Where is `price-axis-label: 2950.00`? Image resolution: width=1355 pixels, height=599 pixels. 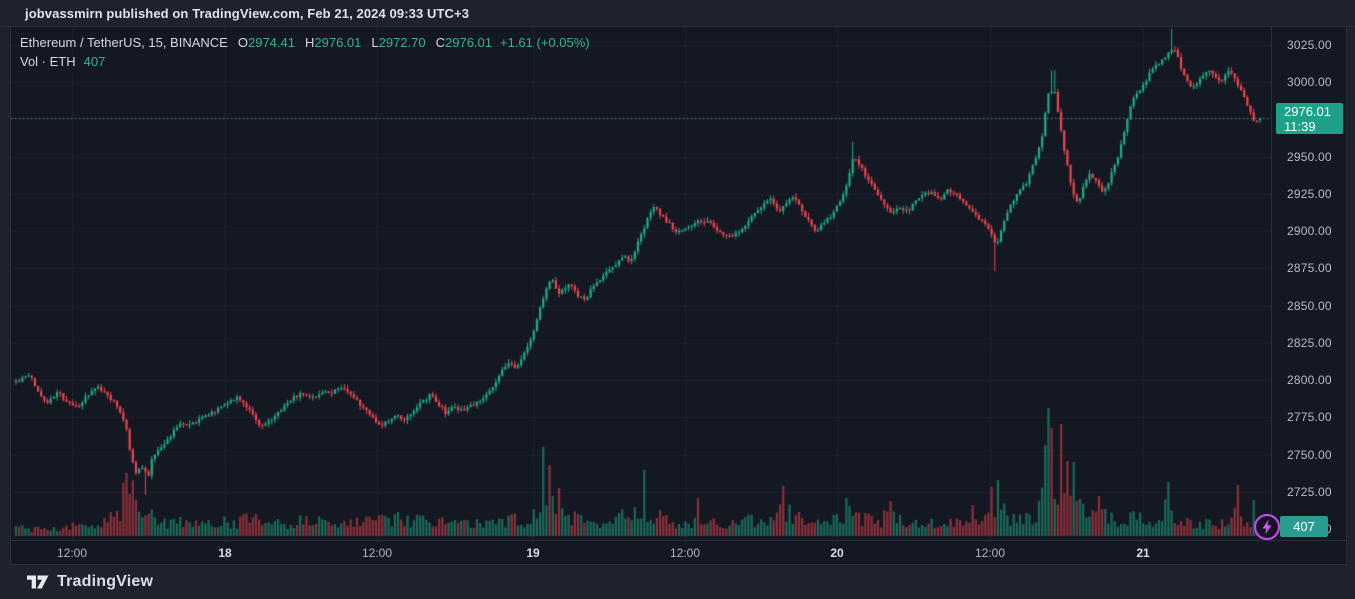
price-axis-label: 2950.00 is located at coordinates (1309, 156).